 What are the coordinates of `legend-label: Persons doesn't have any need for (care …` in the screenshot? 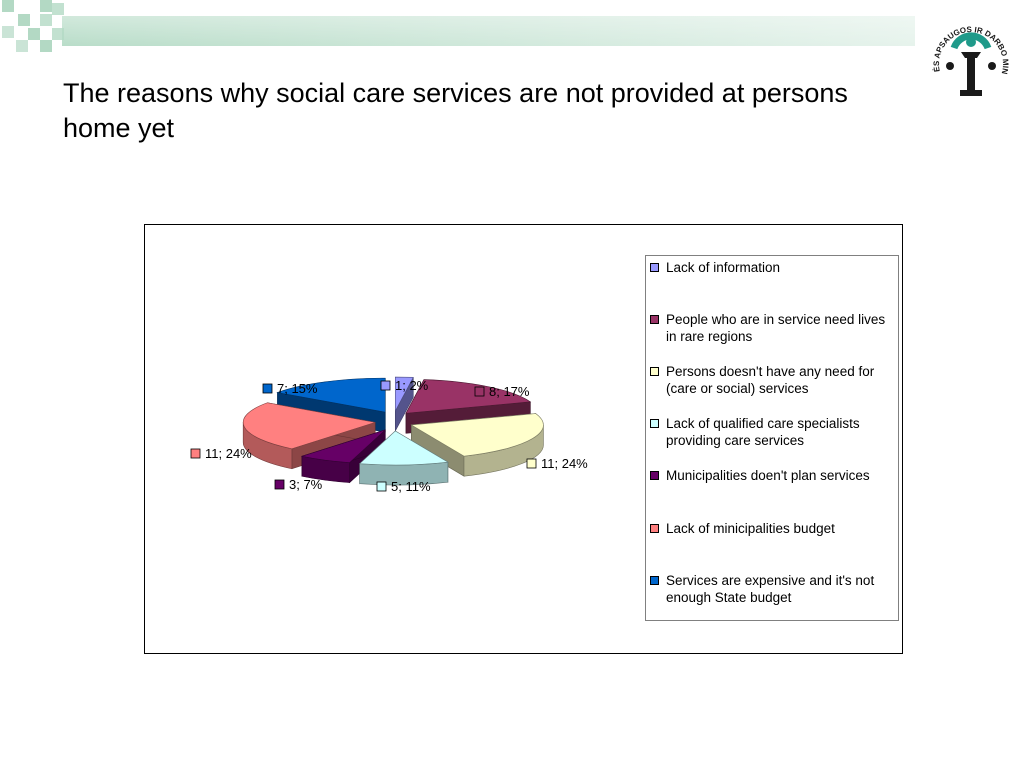 It's located at (770, 380).